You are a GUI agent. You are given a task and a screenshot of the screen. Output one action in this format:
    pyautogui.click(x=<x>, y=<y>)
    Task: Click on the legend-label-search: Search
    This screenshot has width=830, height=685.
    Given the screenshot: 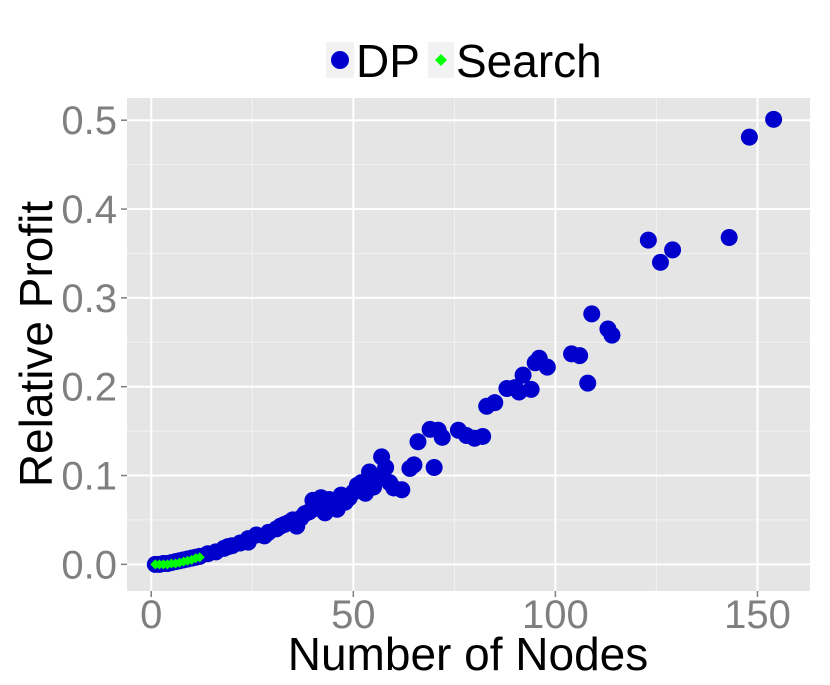 What is the action you would take?
    pyautogui.click(x=529, y=61)
    